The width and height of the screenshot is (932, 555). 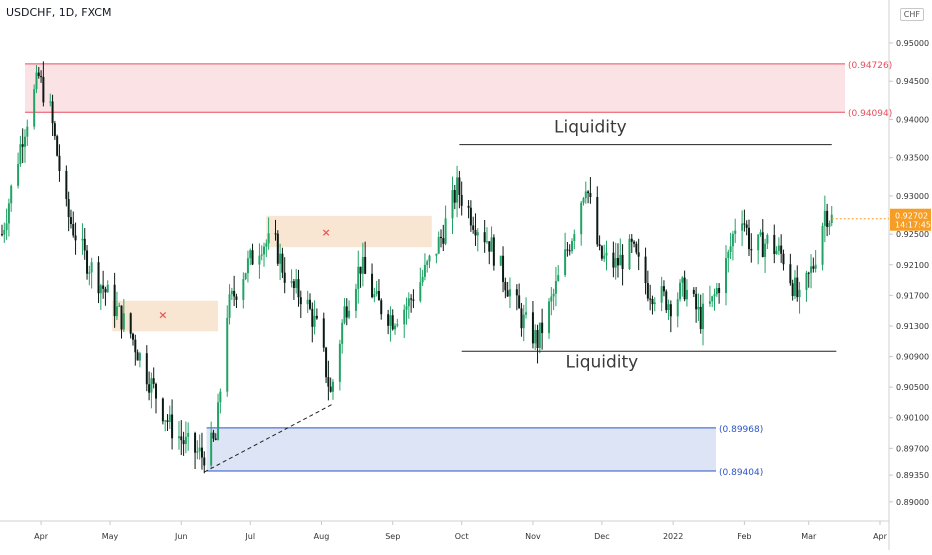 What do you see at coordinates (911, 14) in the screenshot?
I see `currency-badge: CHF` at bounding box center [911, 14].